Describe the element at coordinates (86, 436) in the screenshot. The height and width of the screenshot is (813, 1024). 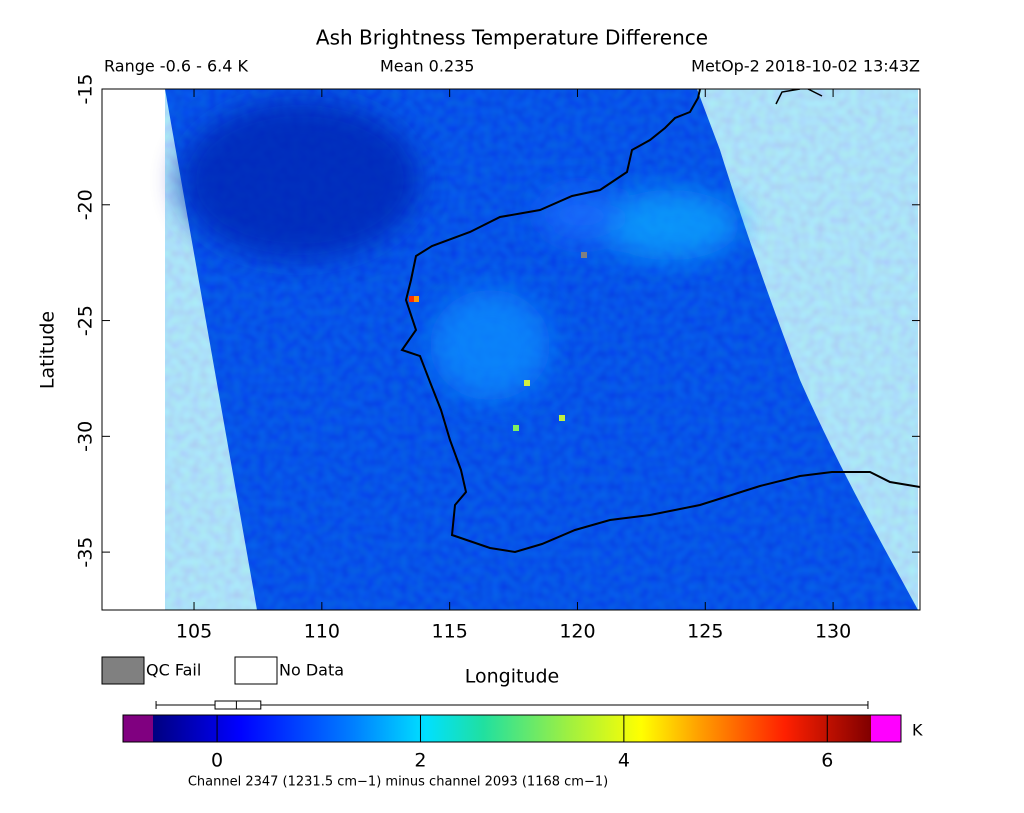
I see `y-tick-label: -30` at that location.